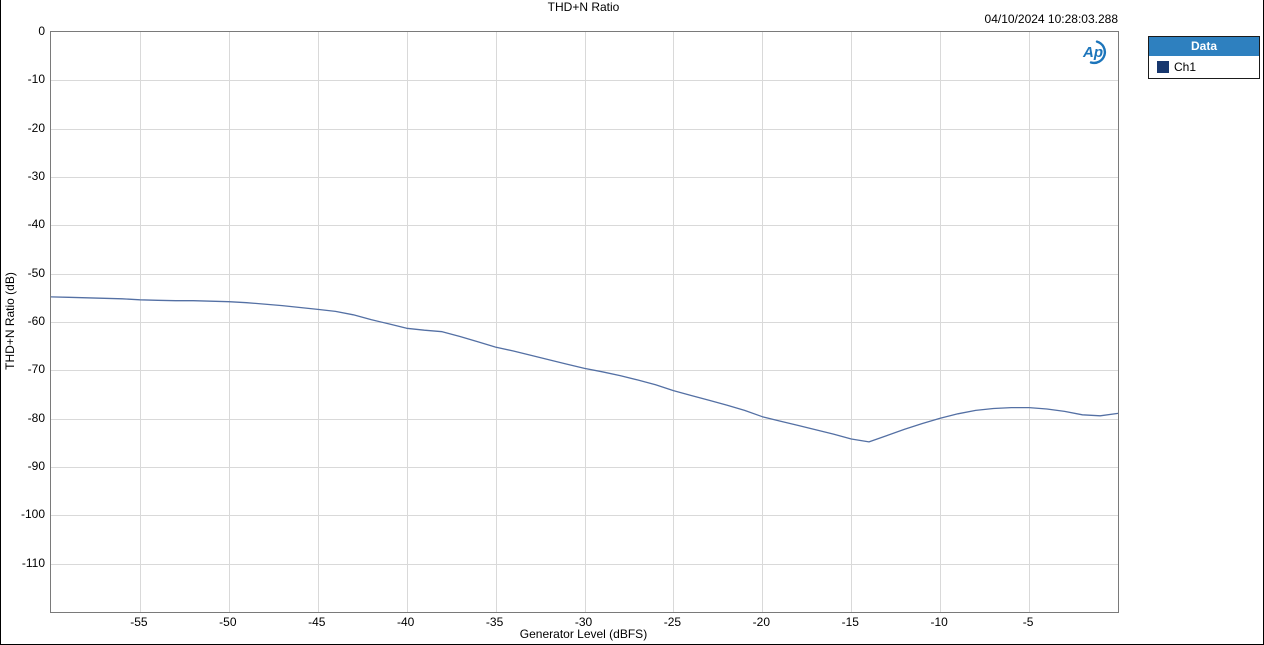 The height and width of the screenshot is (645, 1264). I want to click on legend-entry-label: Ch1, so click(1185, 67).